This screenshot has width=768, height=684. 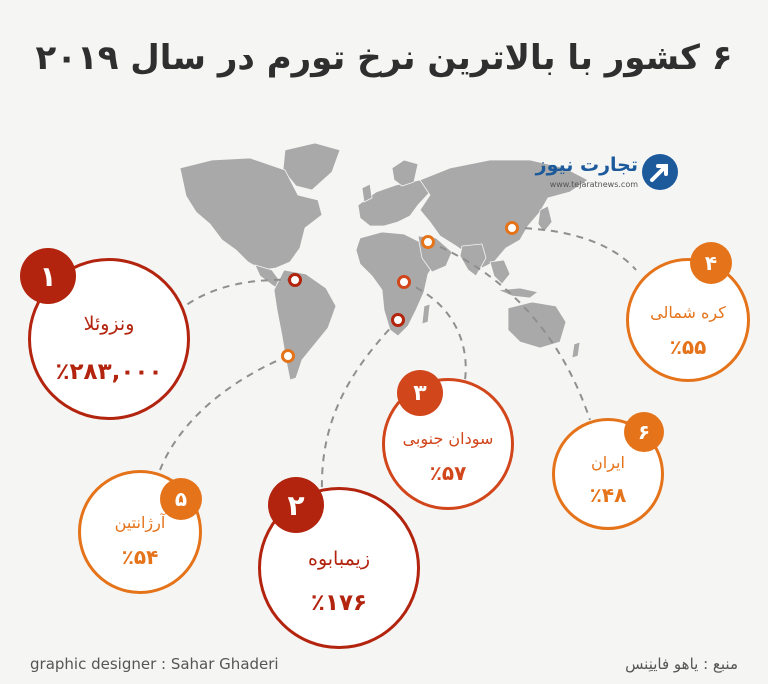 I want to click on logo-arrow-icon, so click(x=660, y=172).